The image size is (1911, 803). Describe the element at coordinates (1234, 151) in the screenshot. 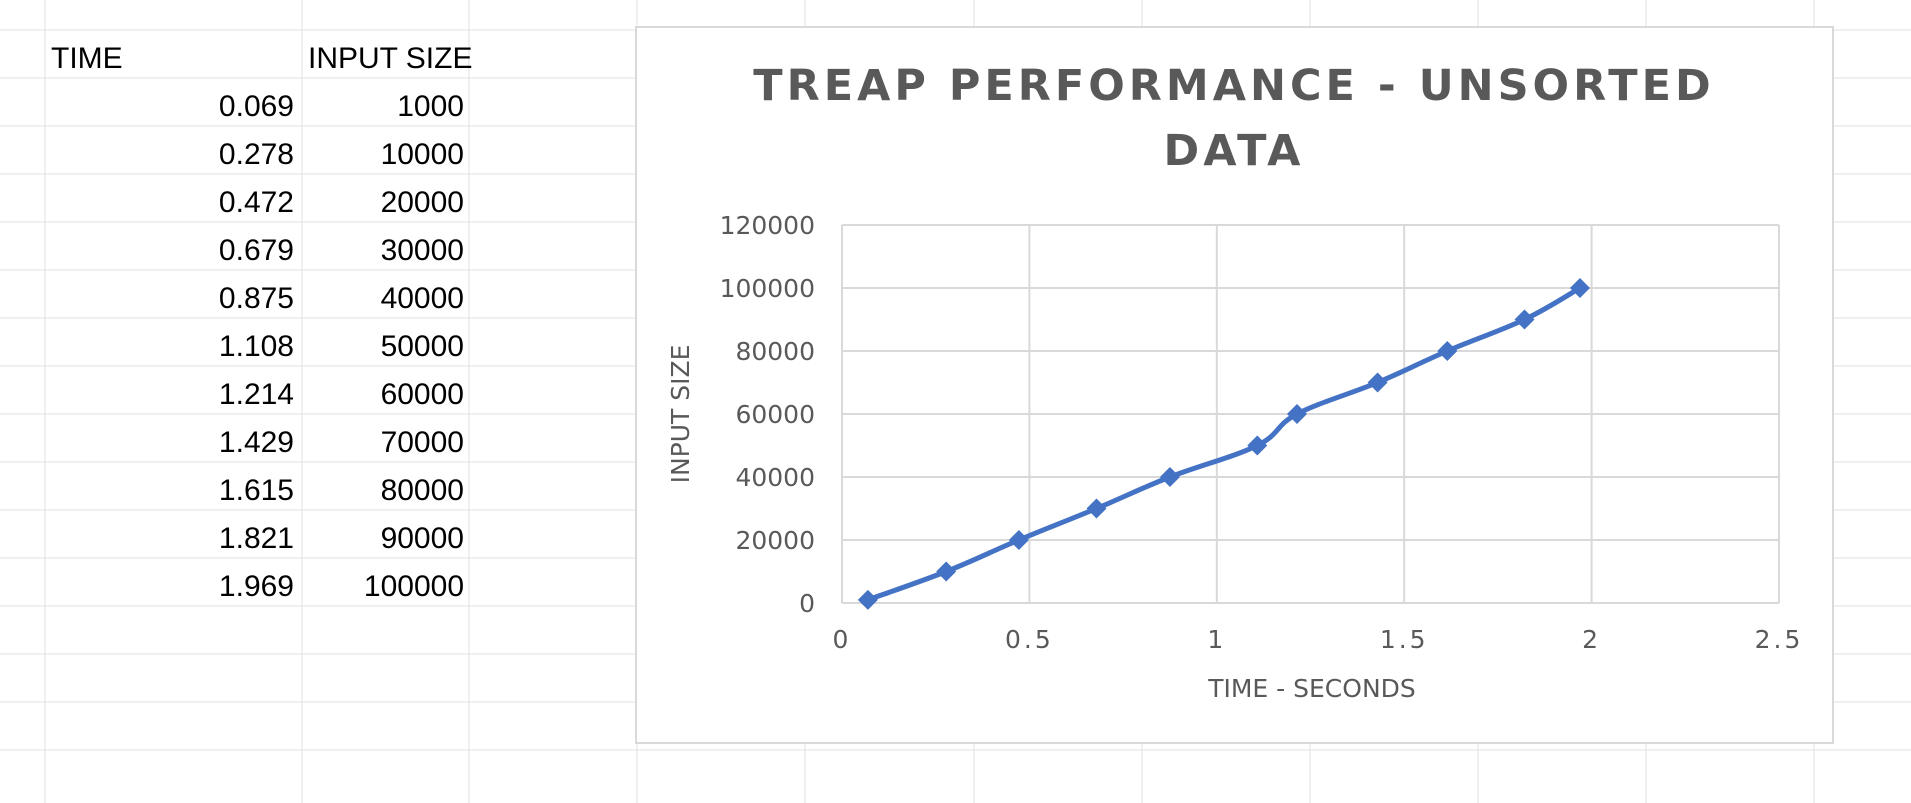

I see `chart-title-line: DATA` at that location.